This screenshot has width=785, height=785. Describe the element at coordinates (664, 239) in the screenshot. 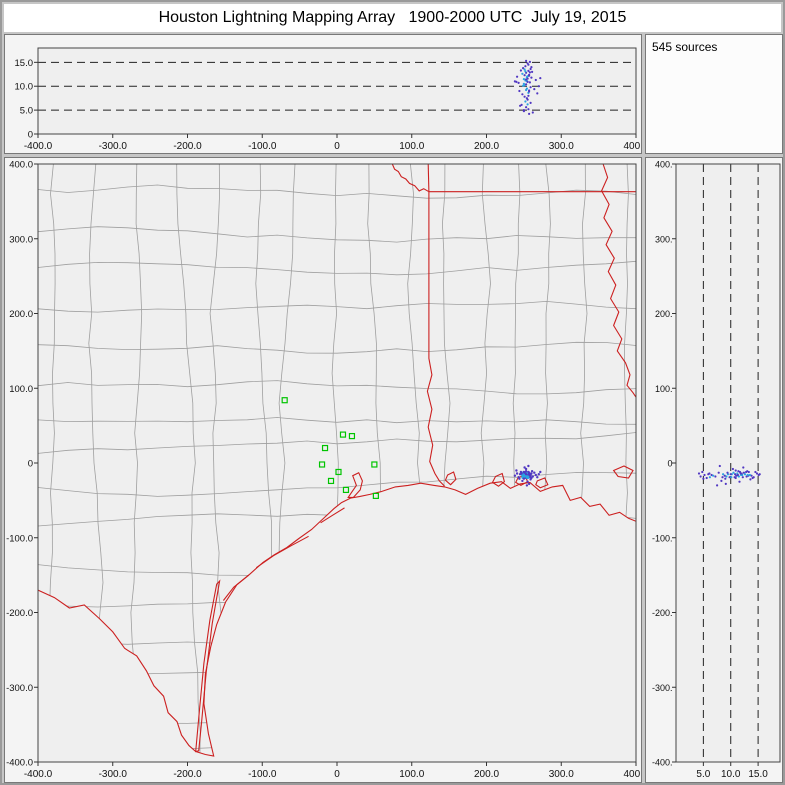

I see `svg-text: 300.` at that location.